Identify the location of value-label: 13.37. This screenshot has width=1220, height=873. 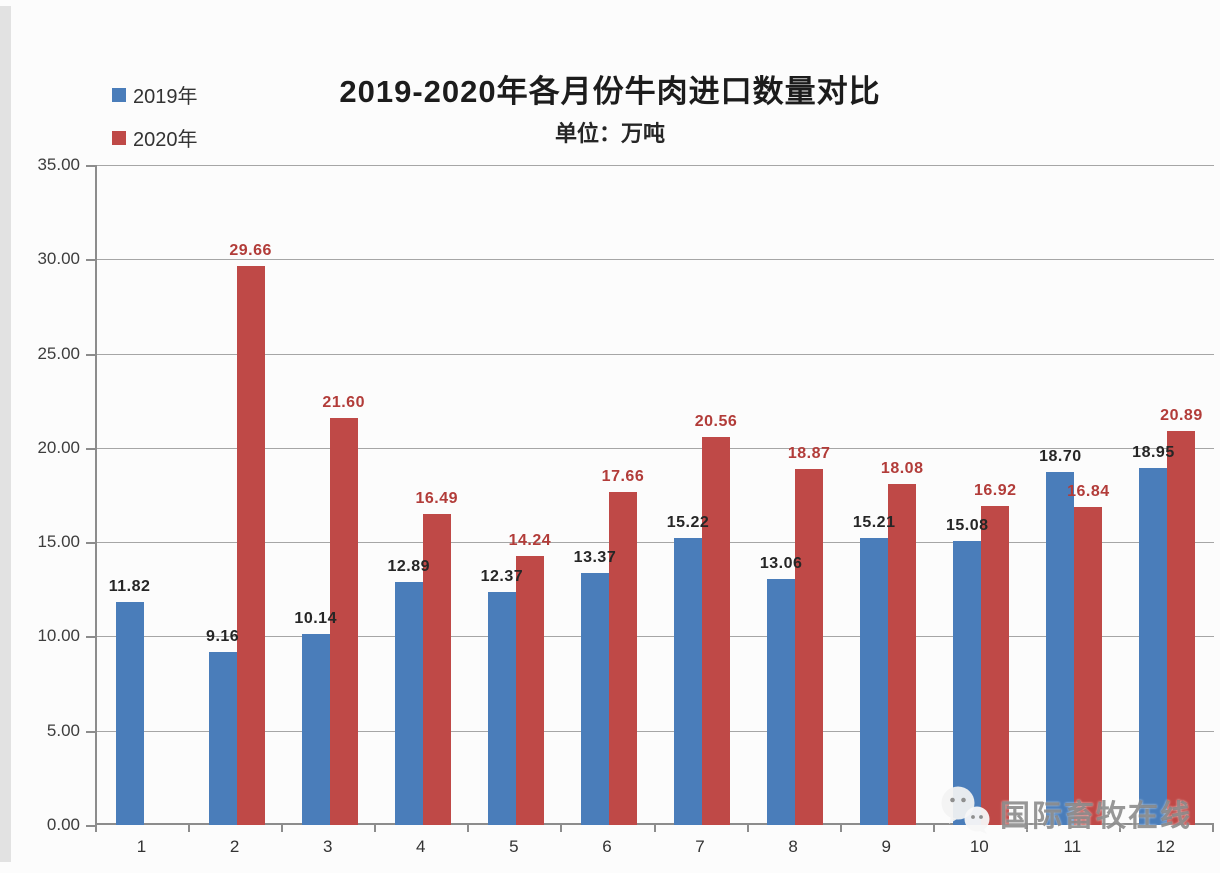
(595, 557).